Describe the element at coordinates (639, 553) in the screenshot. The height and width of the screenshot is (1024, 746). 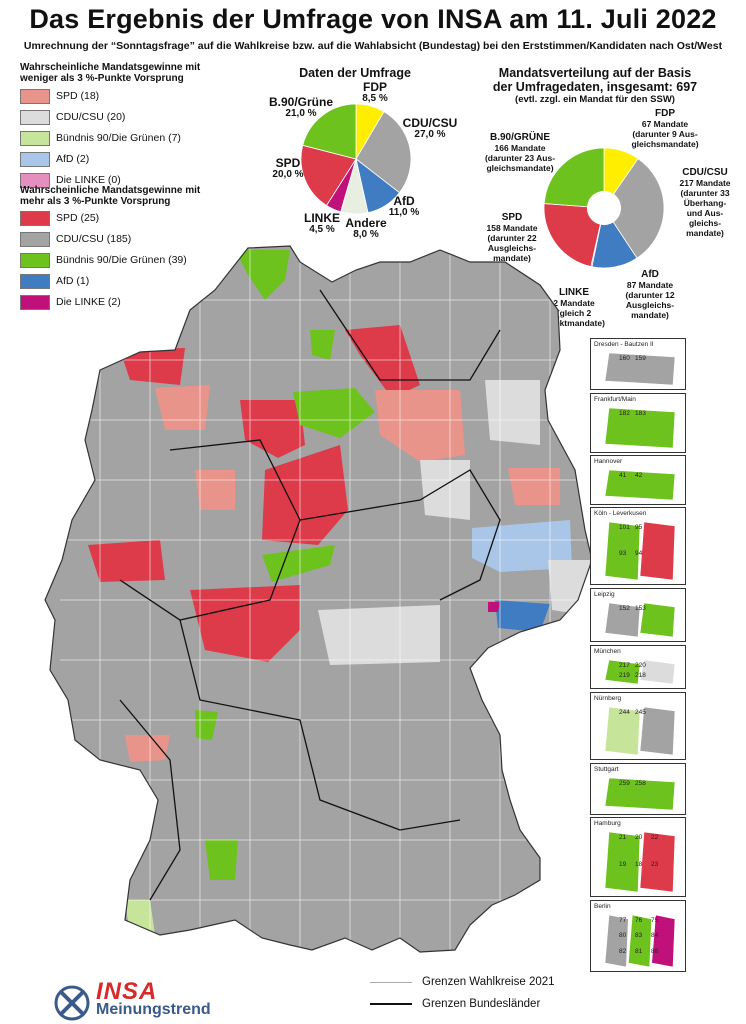
I see `inset-constituency-number: 94` at that location.